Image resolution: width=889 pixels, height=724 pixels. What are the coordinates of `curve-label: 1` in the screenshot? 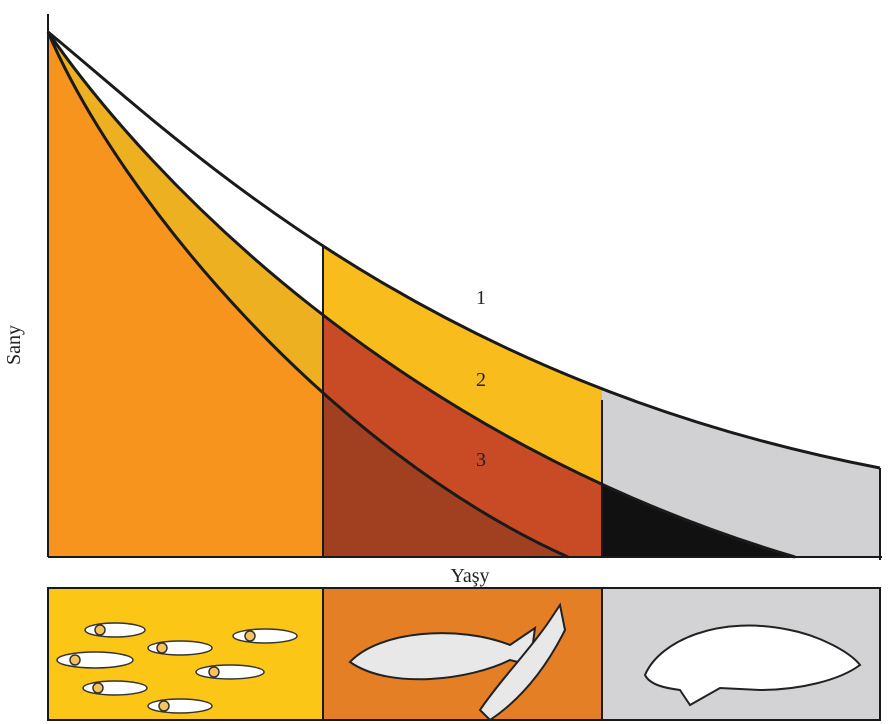 It's located at (481, 298).